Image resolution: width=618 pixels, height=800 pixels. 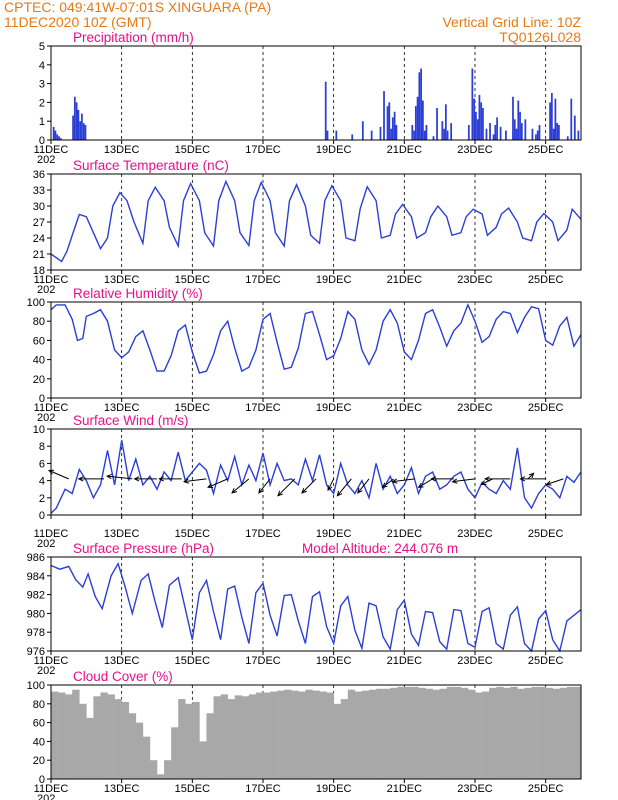 What do you see at coordinates (39, 255) in the screenshot?
I see `y-tick-label: 21` at bounding box center [39, 255].